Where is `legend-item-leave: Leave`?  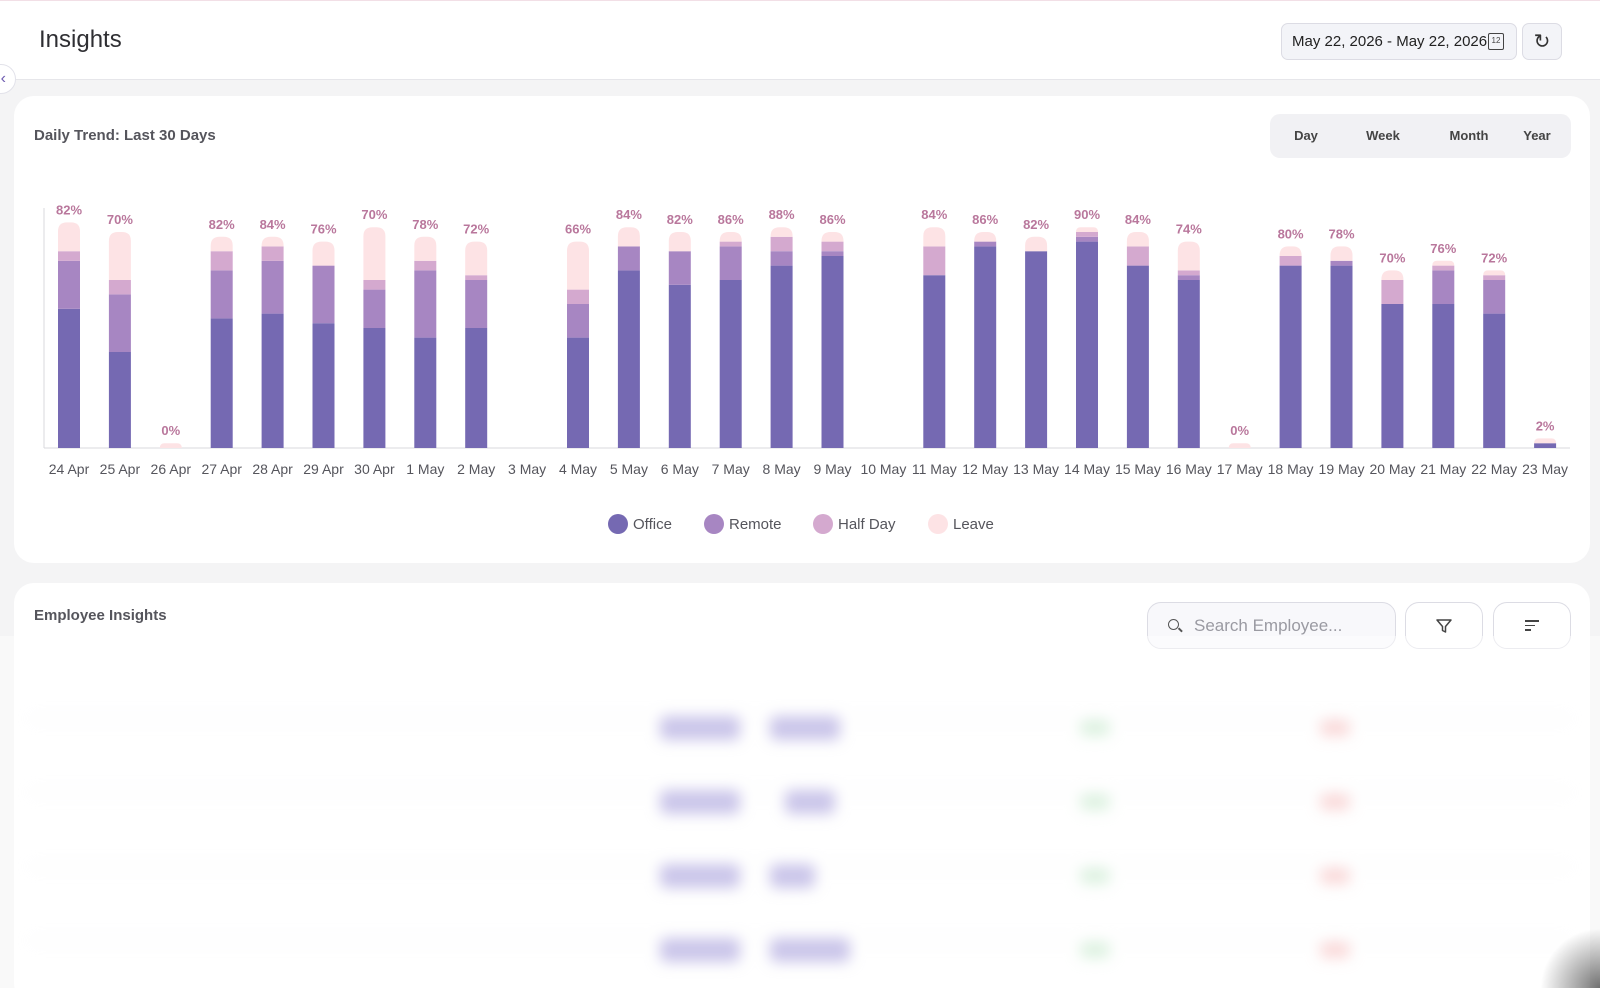 legend-item-leave: Leave is located at coordinates (961, 524).